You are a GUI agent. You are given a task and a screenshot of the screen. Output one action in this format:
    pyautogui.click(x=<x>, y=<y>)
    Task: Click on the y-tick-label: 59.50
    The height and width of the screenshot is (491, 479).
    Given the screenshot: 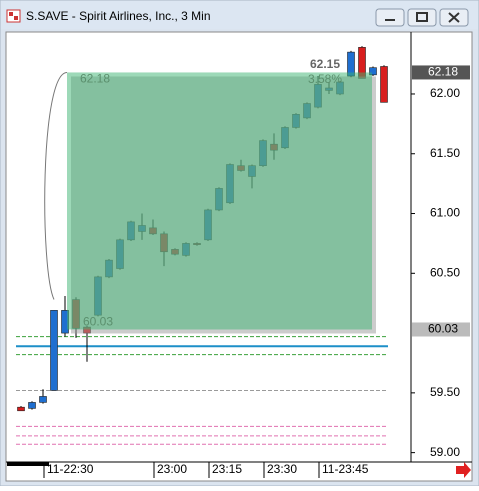 What is the action you would take?
    pyautogui.click(x=445, y=392)
    